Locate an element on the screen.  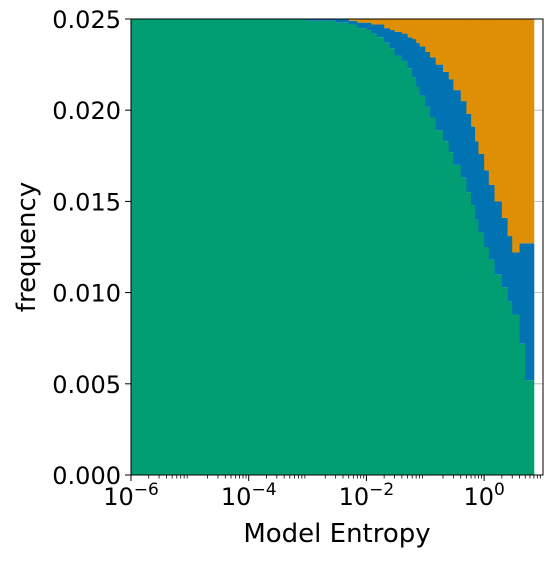
bar-s1-b17 is located at coordinates (433, 87).